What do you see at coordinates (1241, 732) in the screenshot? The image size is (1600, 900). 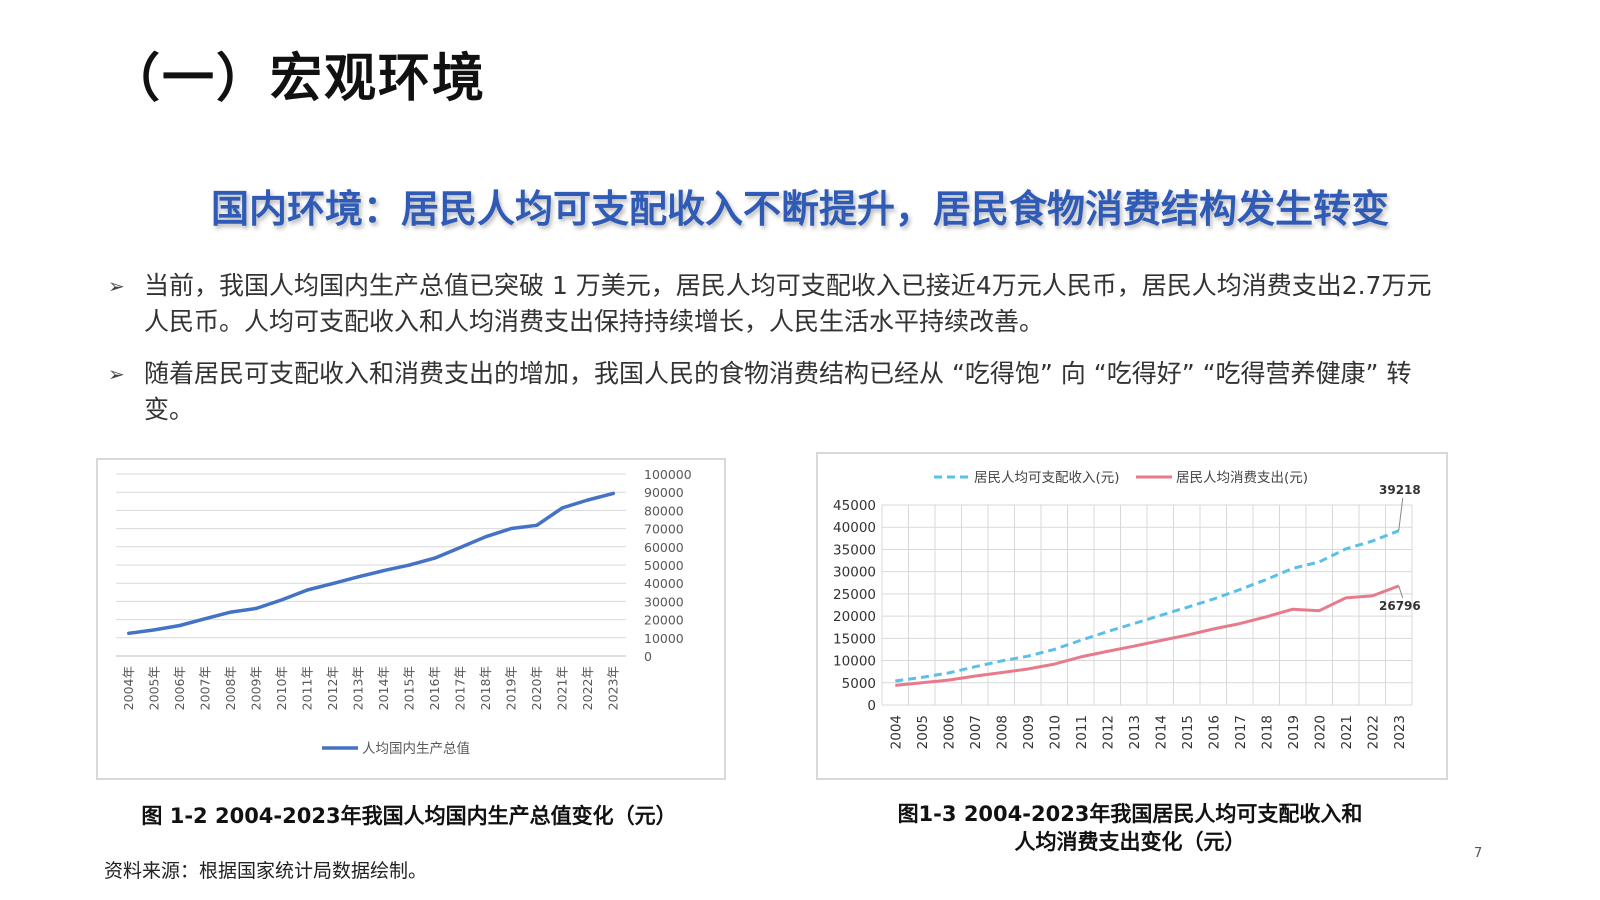 I see `x-tick-label: 2017` at bounding box center [1241, 732].